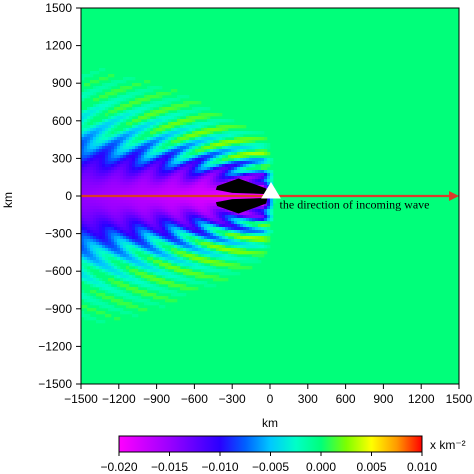 The image size is (474, 474). Describe the element at coordinates (271, 190) in the screenshot. I see `source-triangle-marker` at that location.